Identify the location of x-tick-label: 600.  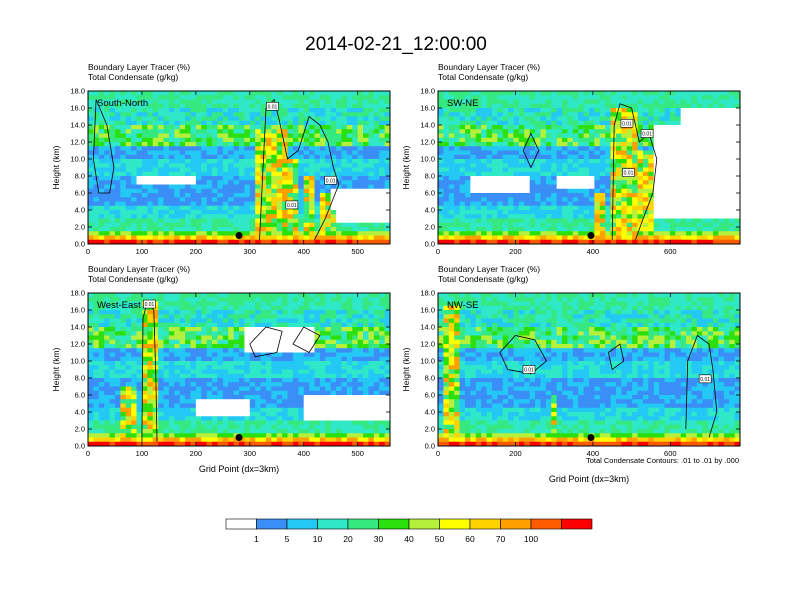
(670, 251).